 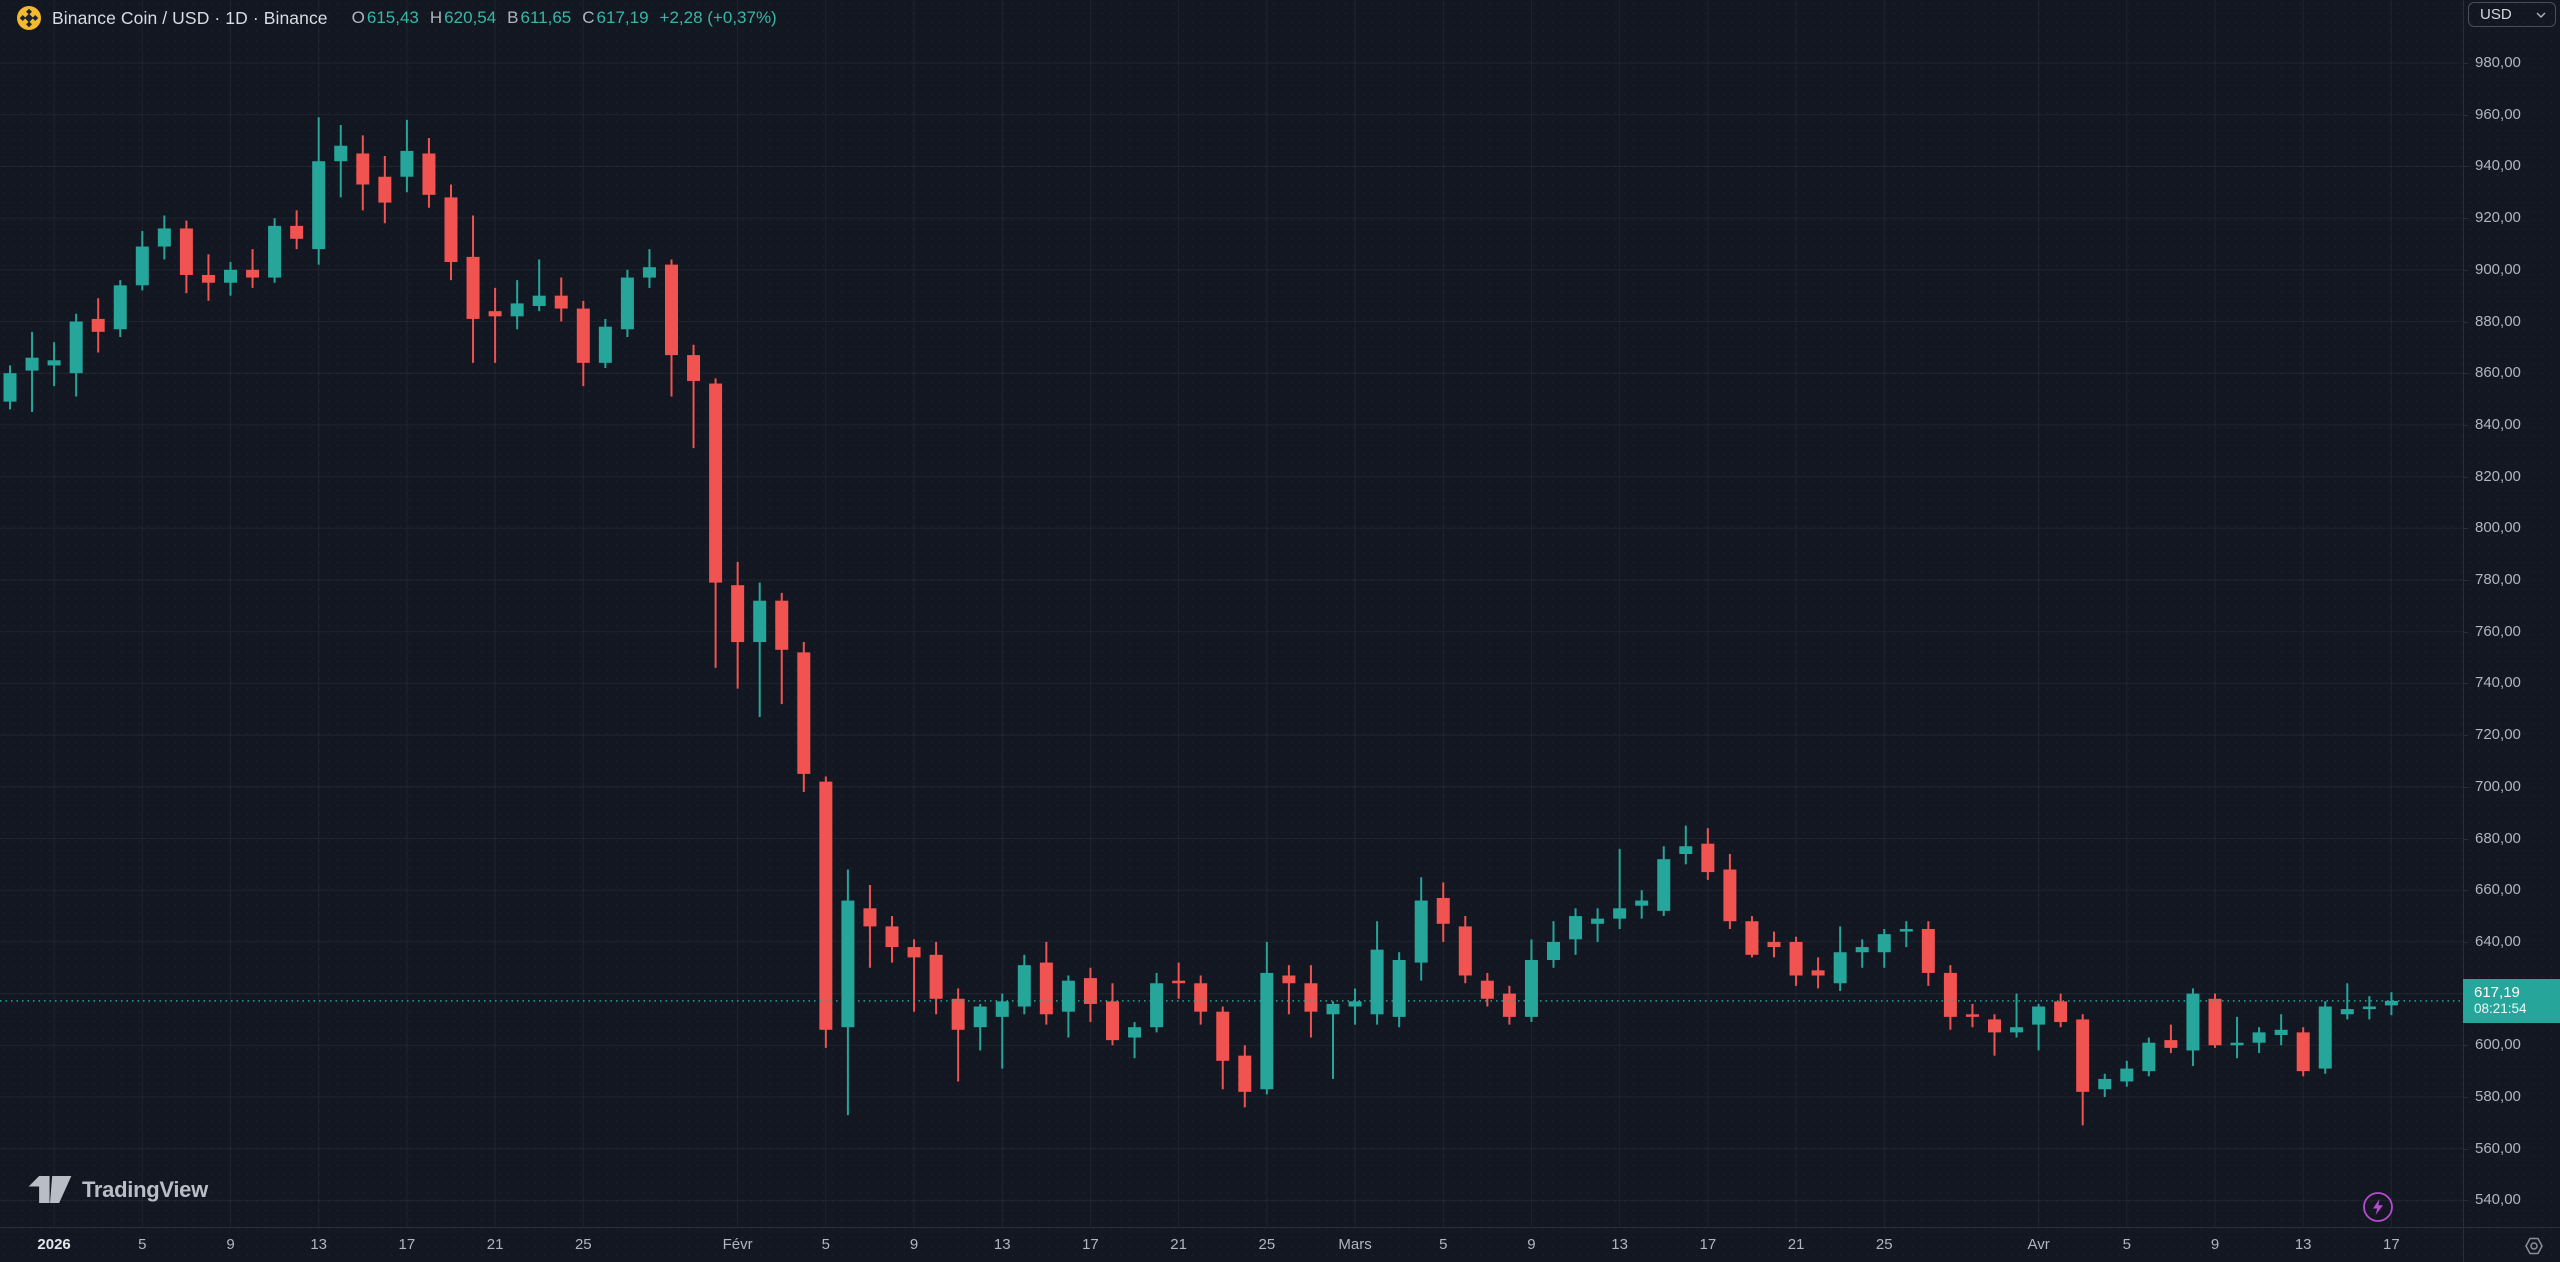 What do you see at coordinates (2512, 14) in the screenshot?
I see `currency-selector-button: USD` at bounding box center [2512, 14].